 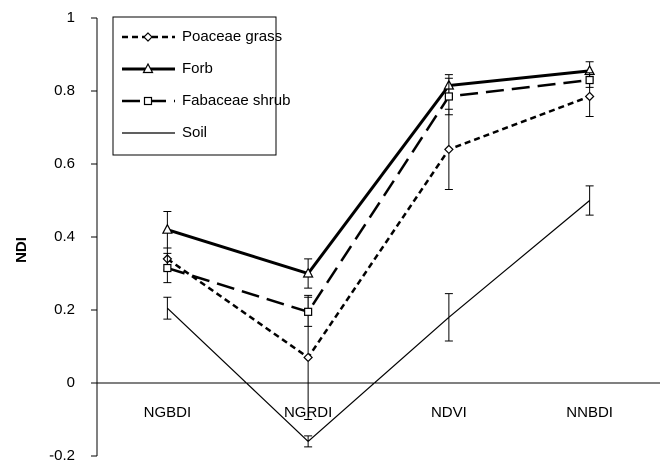 What do you see at coordinates (232, 36) in the screenshot?
I see `legend-label: Poaceae grass` at bounding box center [232, 36].